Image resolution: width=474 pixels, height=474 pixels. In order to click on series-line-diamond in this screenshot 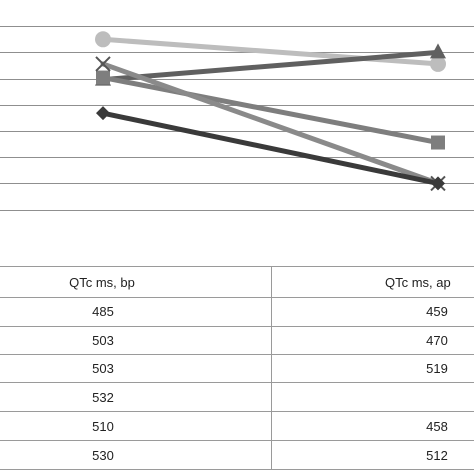, I will do `click(270, 148)`.